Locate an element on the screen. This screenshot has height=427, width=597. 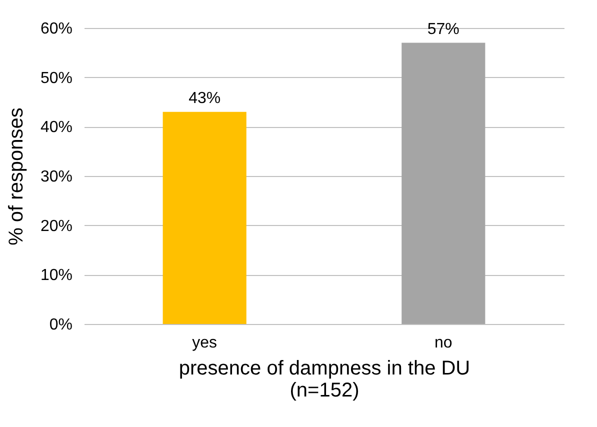
data-label: 57% is located at coordinates (443, 29).